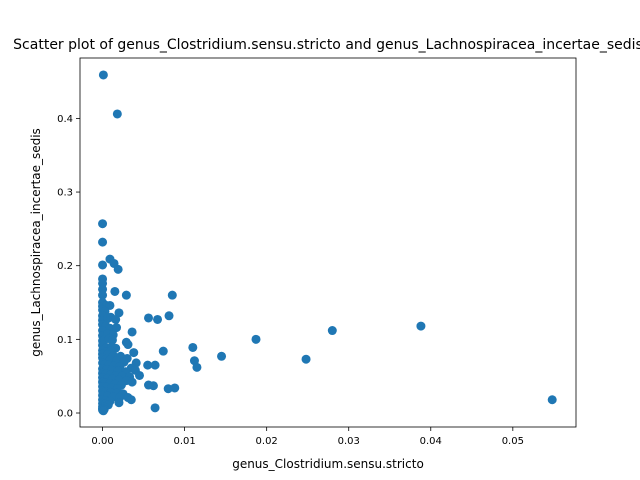  I want to click on y-tick-label: 0.0, so click(65, 414).